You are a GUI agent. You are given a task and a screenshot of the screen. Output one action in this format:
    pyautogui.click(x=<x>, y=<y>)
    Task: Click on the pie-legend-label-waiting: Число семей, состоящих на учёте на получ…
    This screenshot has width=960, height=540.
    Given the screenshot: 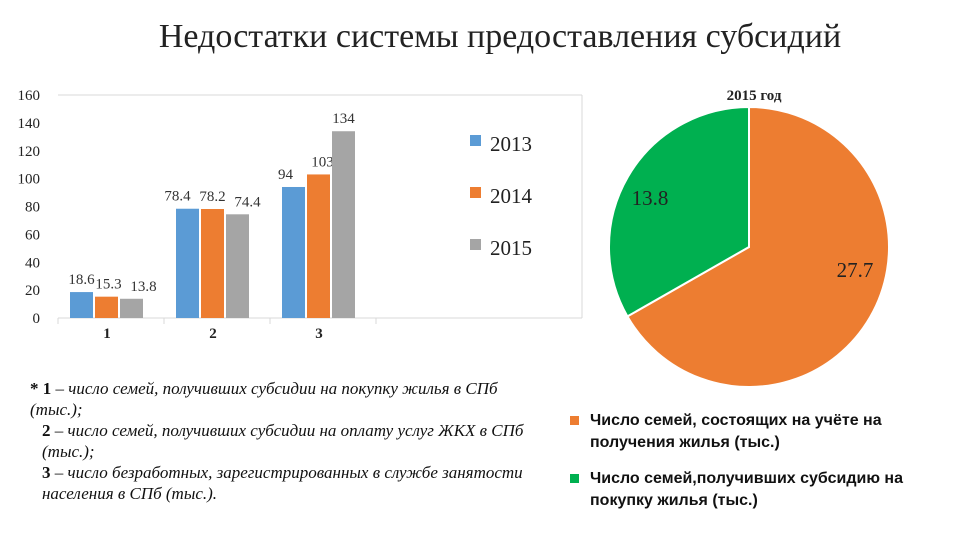 What is the action you would take?
    pyautogui.click(x=736, y=431)
    